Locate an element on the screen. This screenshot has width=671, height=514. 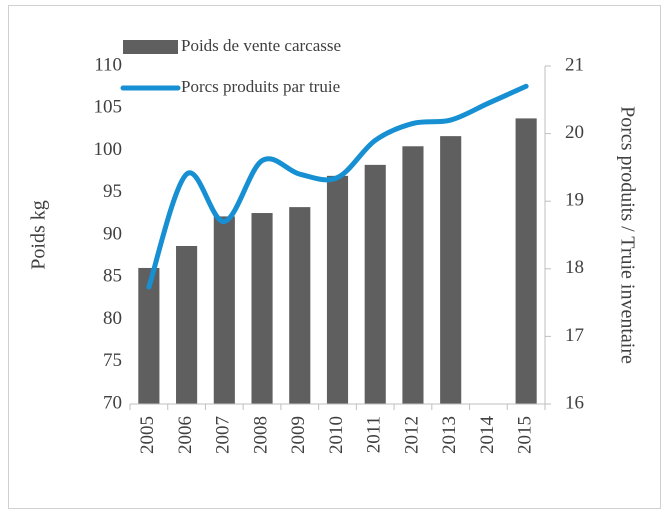
y-tick-label: 70 is located at coordinates (112, 402).